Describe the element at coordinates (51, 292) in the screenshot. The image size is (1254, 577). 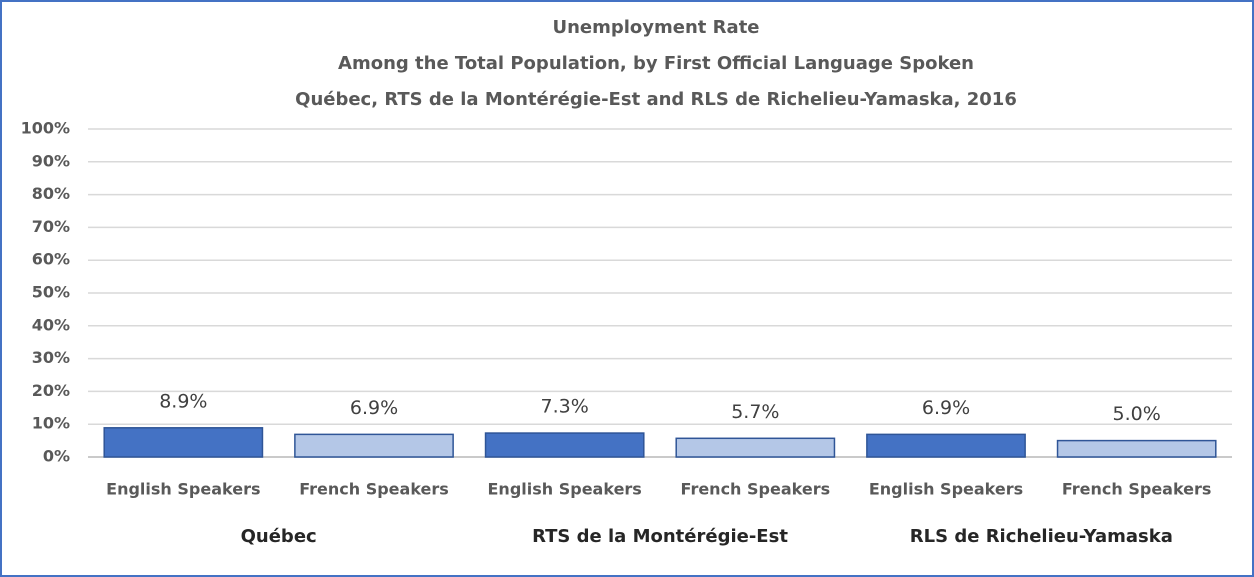
I see `y-tick-label: 50%` at that location.